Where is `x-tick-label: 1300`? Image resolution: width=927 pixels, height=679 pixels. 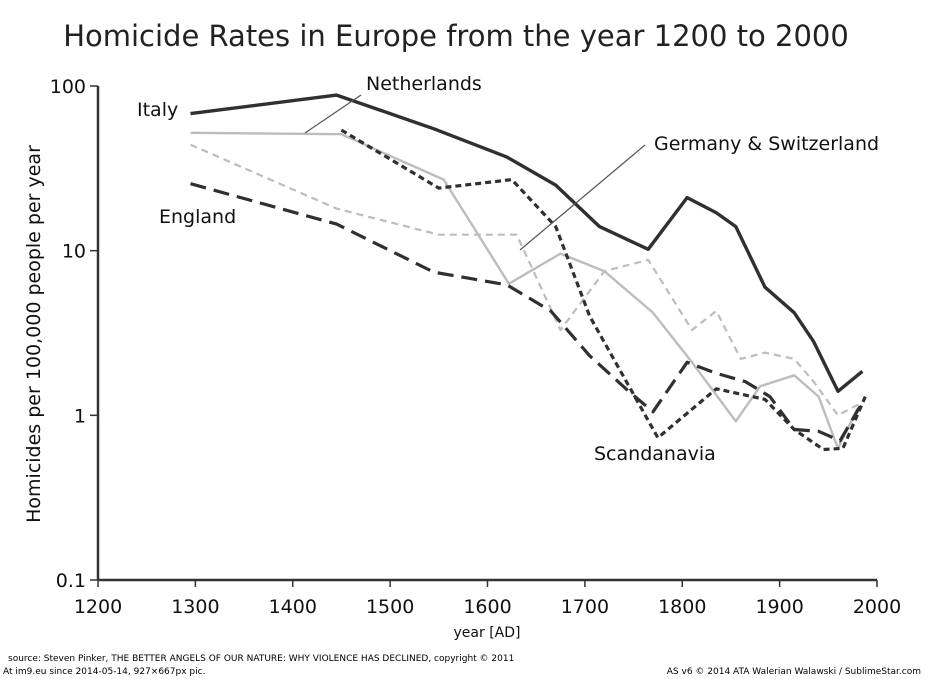 x-tick-label: 1300 is located at coordinates (195, 607).